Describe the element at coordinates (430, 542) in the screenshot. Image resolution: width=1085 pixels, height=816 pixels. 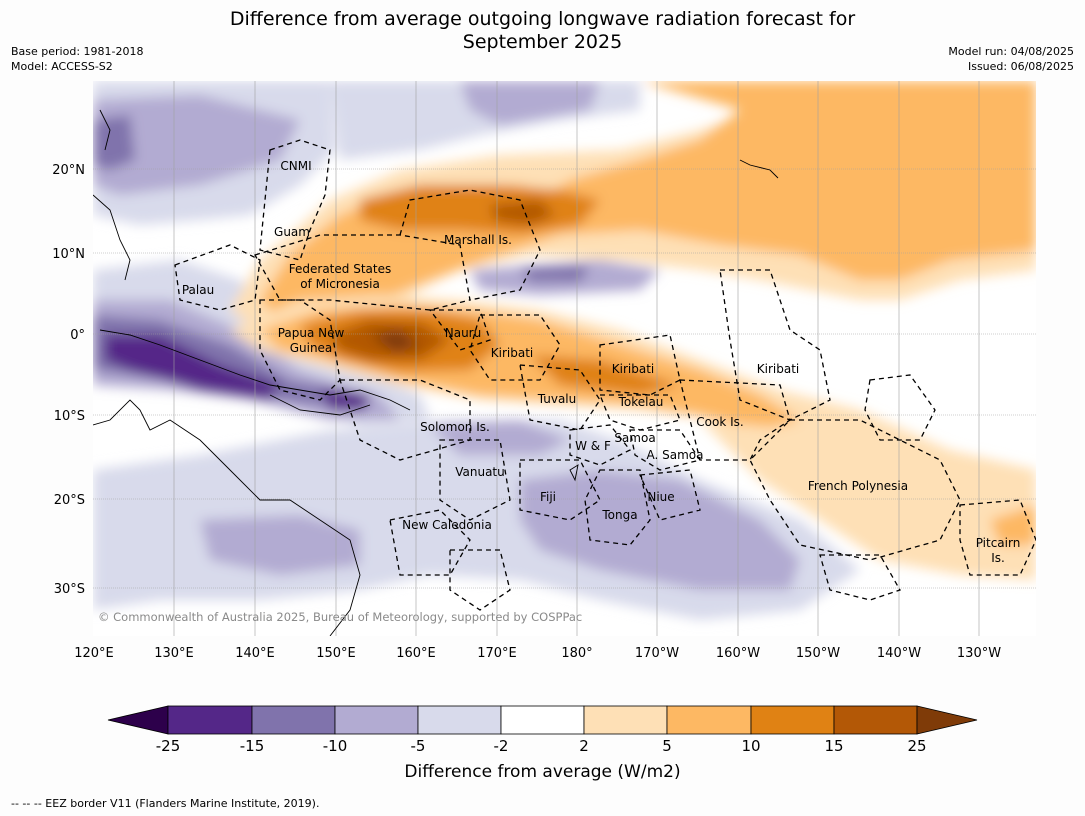
I see `eez-new-caledonia` at that location.